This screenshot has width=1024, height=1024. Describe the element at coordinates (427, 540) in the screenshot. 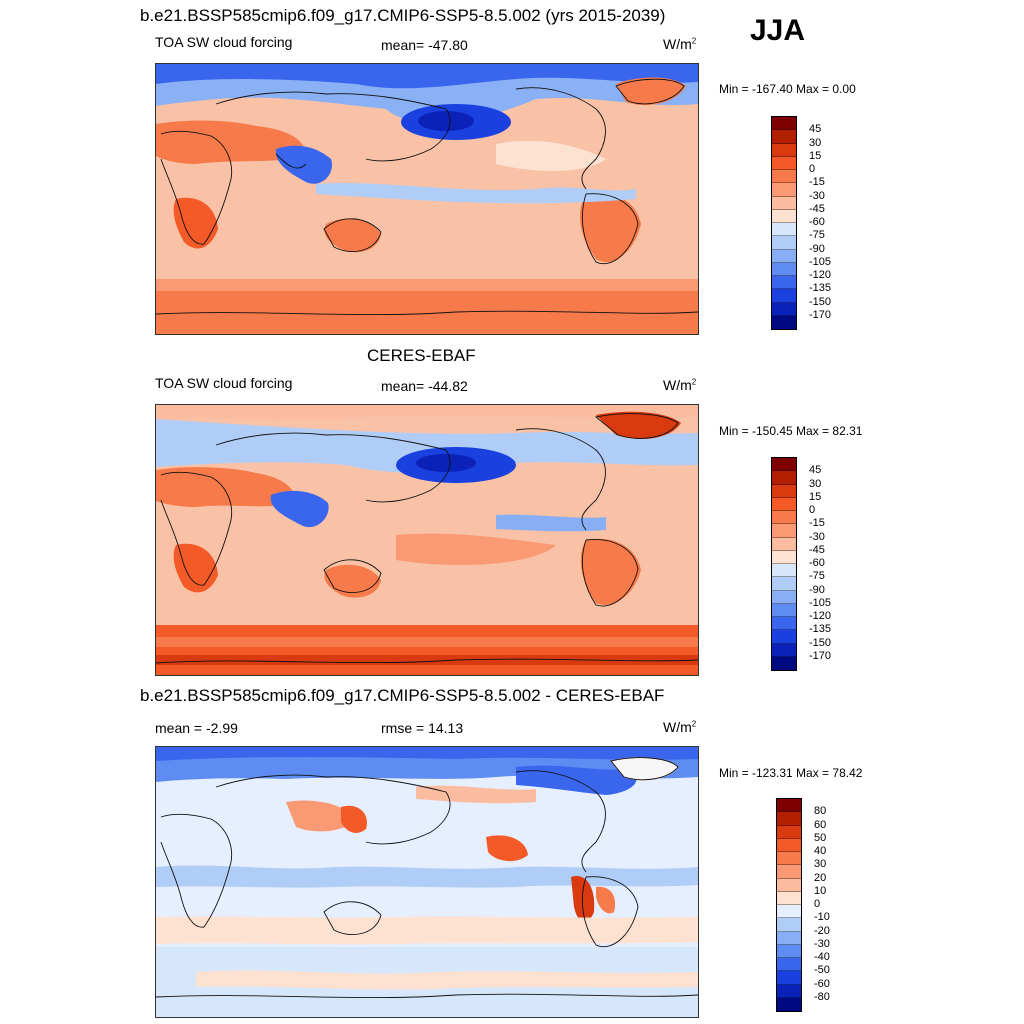

I see `panel2-map` at that location.